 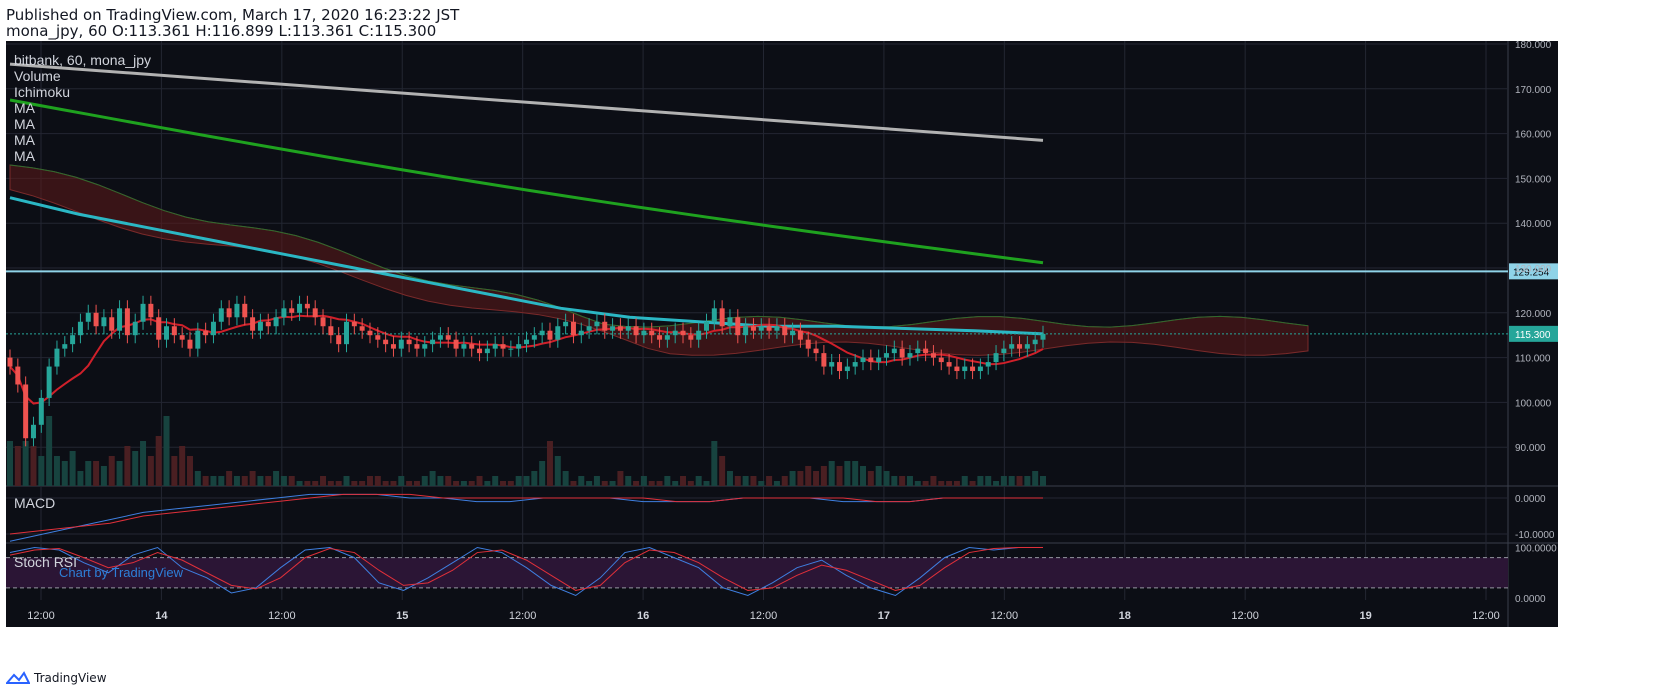 What do you see at coordinates (1533, 314) in the screenshot?
I see `y-tick-label: 120.000` at bounding box center [1533, 314].